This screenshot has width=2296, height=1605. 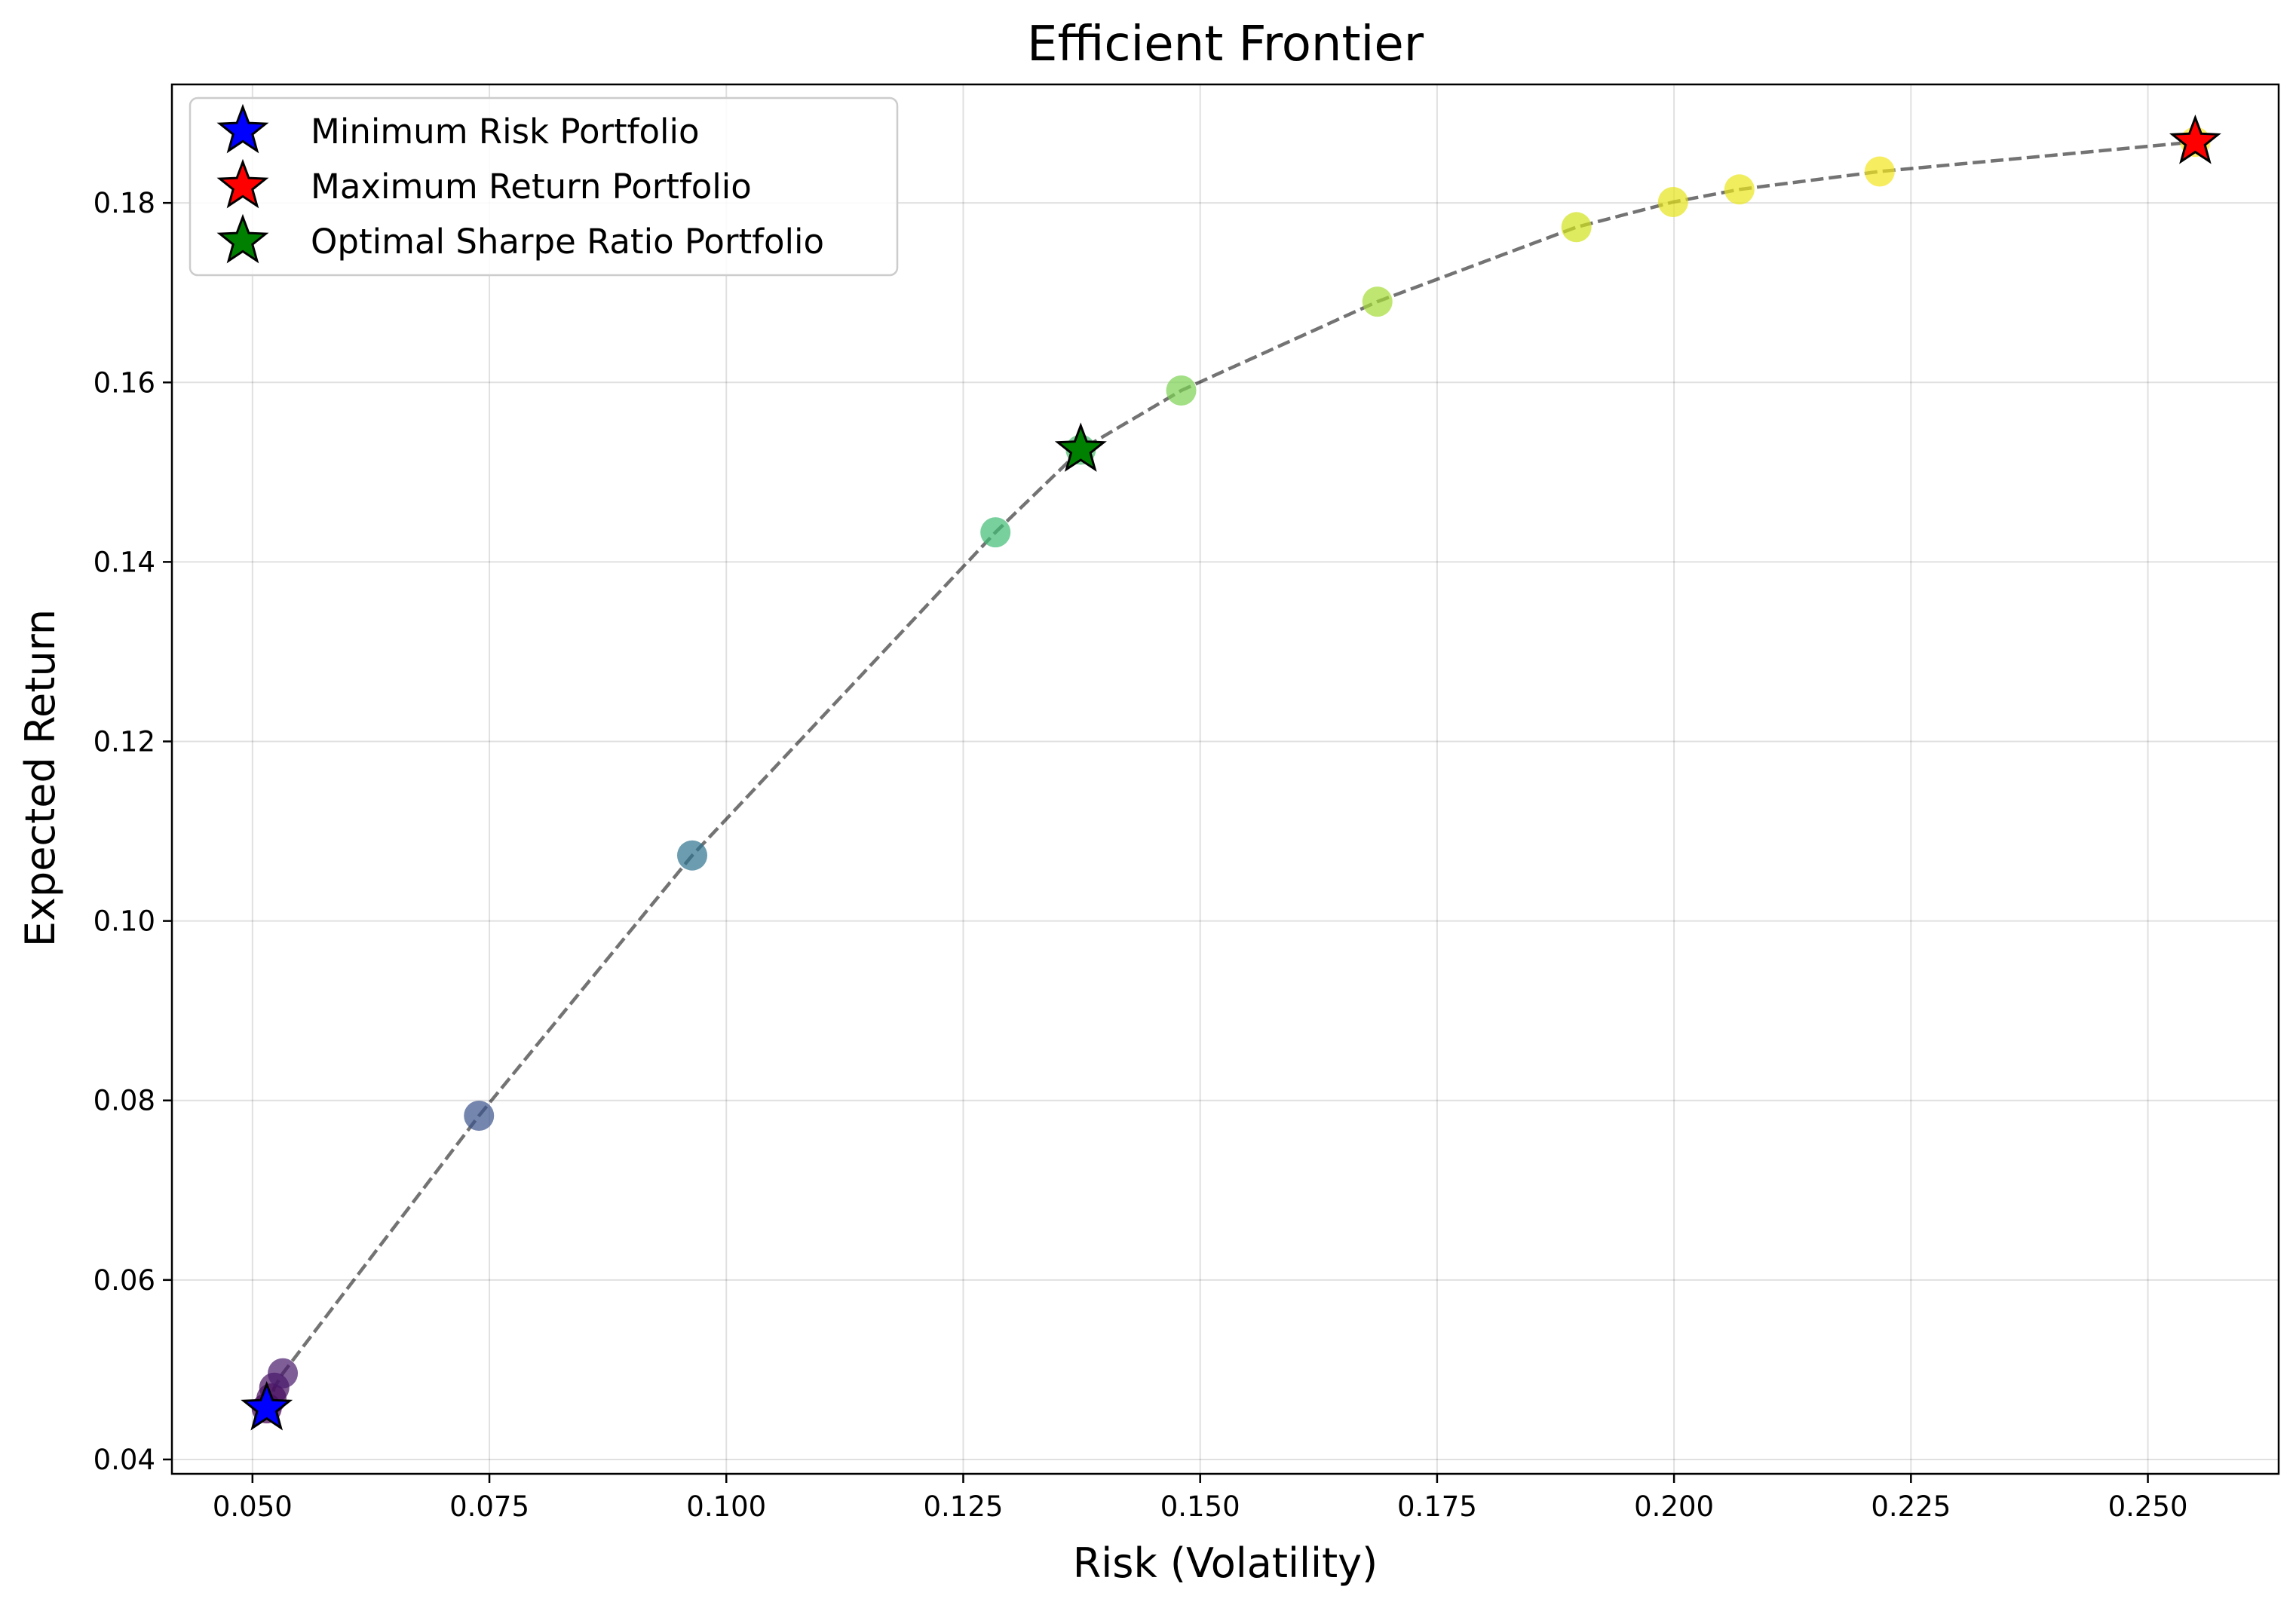 I want to click on x-tick-label: 0.200, so click(x=1674, y=1506).